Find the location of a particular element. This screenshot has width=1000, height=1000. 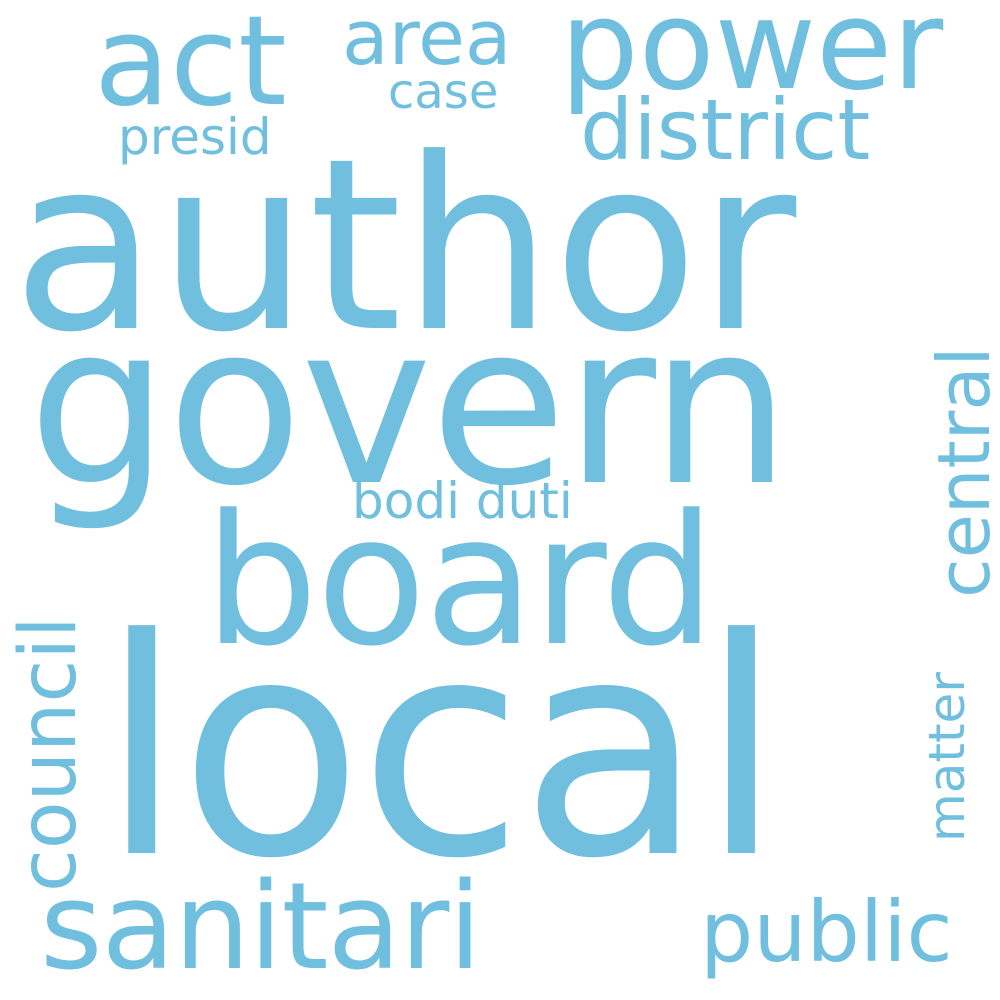

word-area: area is located at coordinates (427, 41).